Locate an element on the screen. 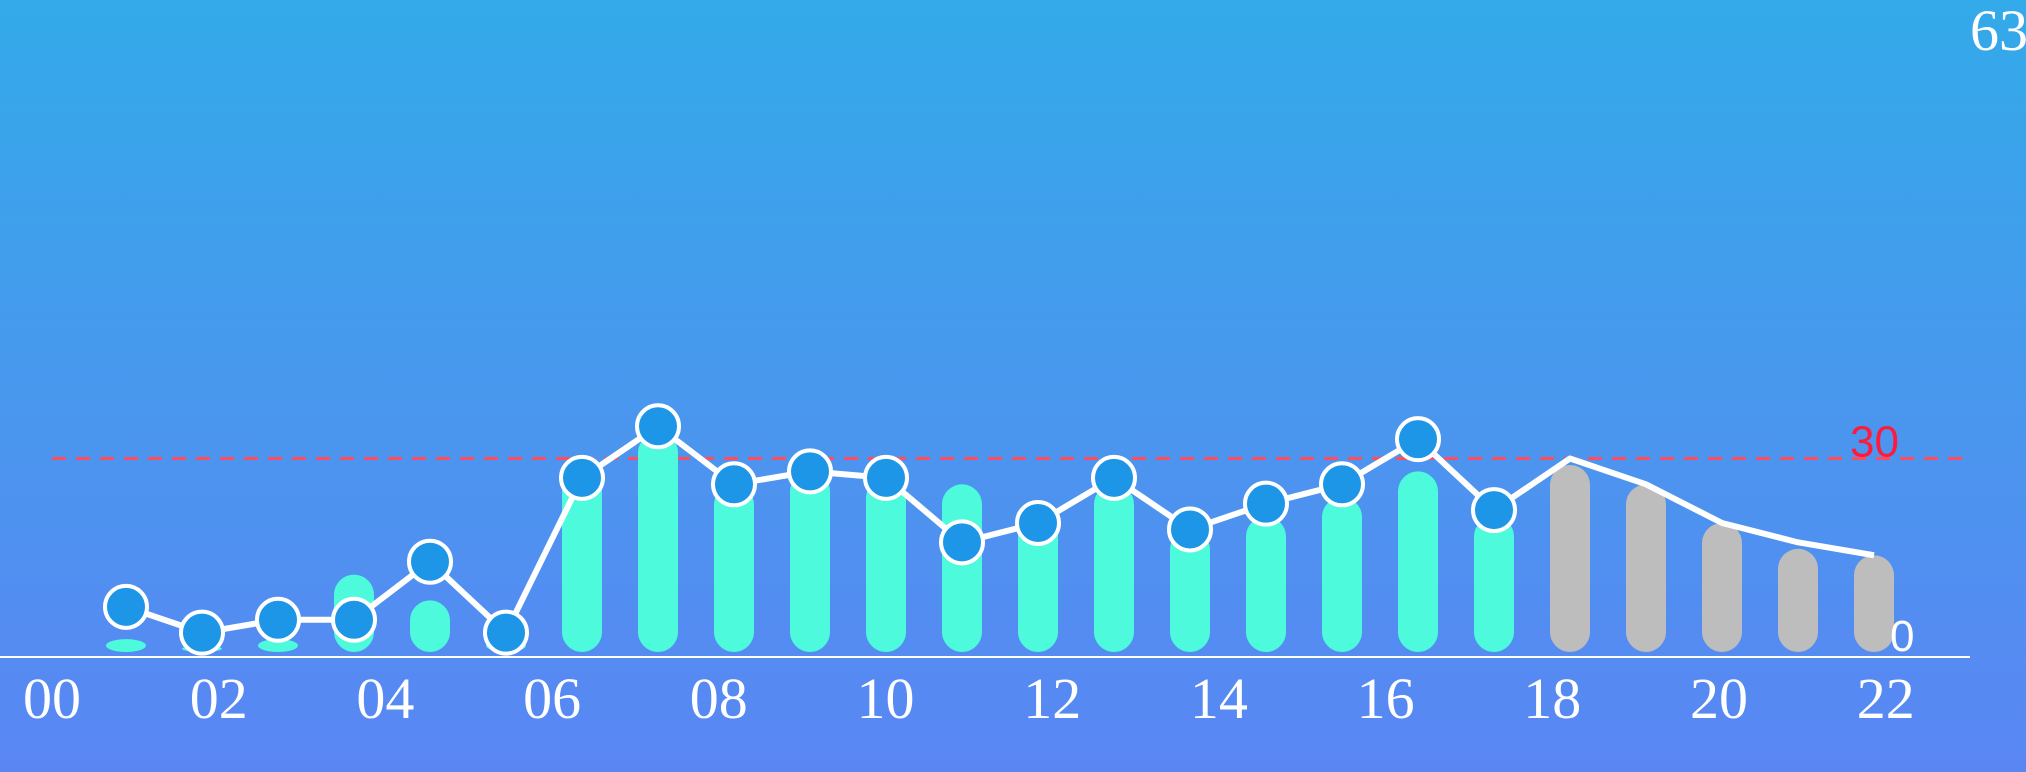 The width and height of the screenshot is (2026, 772). x-tick-22: 22 is located at coordinates (1886, 698).